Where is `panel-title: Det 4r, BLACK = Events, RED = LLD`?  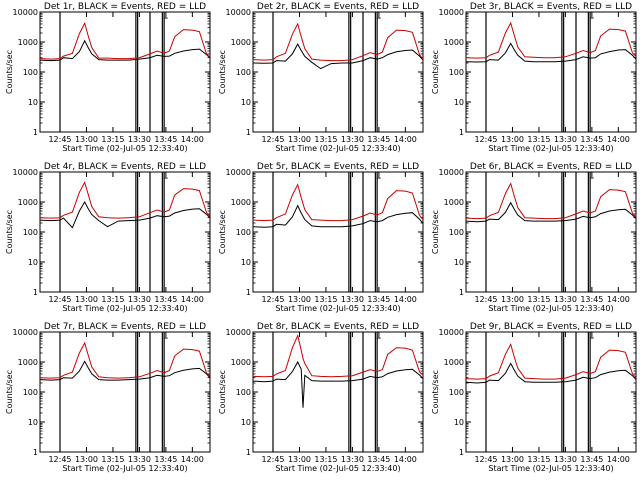 panel-title: Det 4r, BLACK = Events, RED = LLD is located at coordinates (125, 167).